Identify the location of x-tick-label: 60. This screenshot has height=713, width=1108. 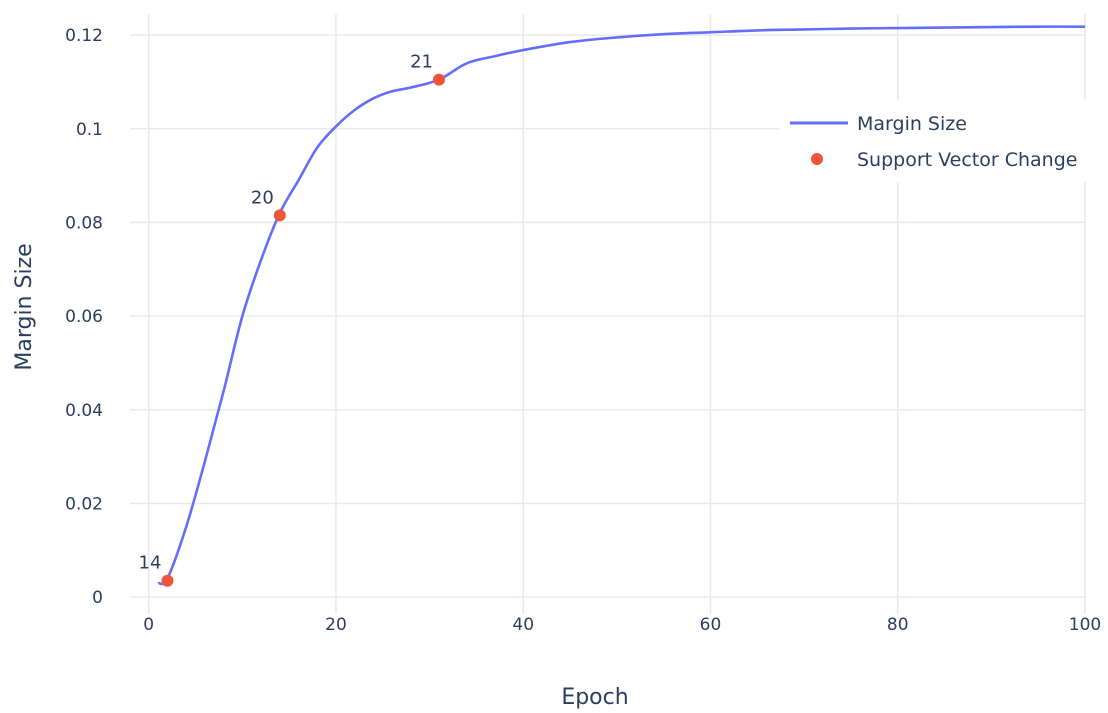
(711, 625).